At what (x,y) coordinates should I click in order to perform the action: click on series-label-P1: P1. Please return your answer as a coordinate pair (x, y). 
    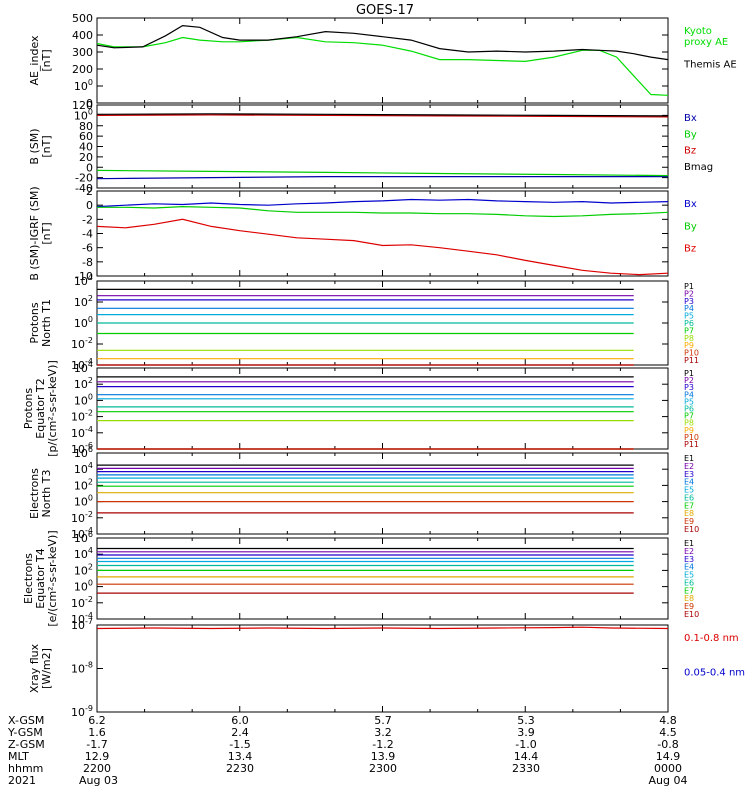
    Looking at the image, I should click on (689, 373).